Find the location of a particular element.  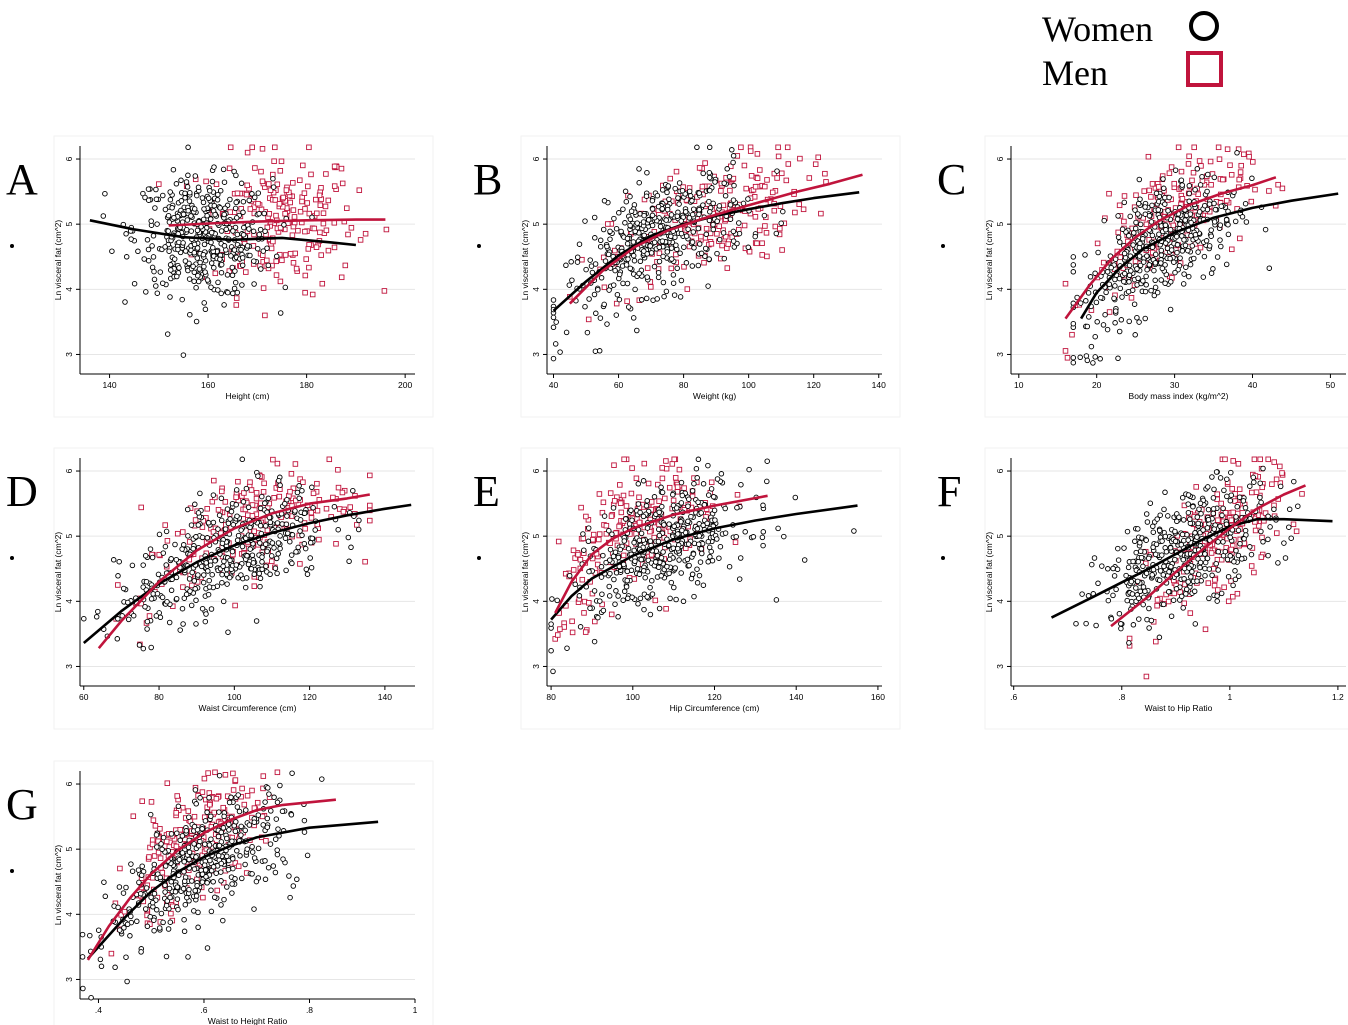

panel-bullet is located at coordinates (12, 246).